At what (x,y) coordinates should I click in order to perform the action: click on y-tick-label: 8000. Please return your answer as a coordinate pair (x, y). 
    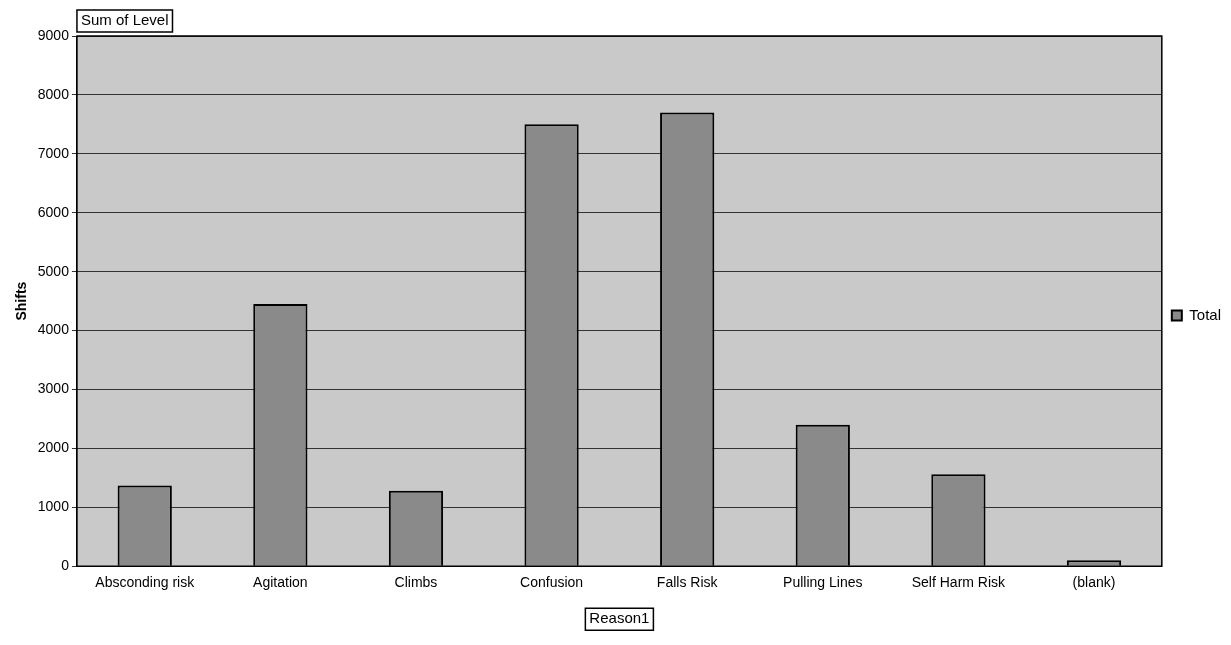
    Looking at the image, I should click on (53, 93).